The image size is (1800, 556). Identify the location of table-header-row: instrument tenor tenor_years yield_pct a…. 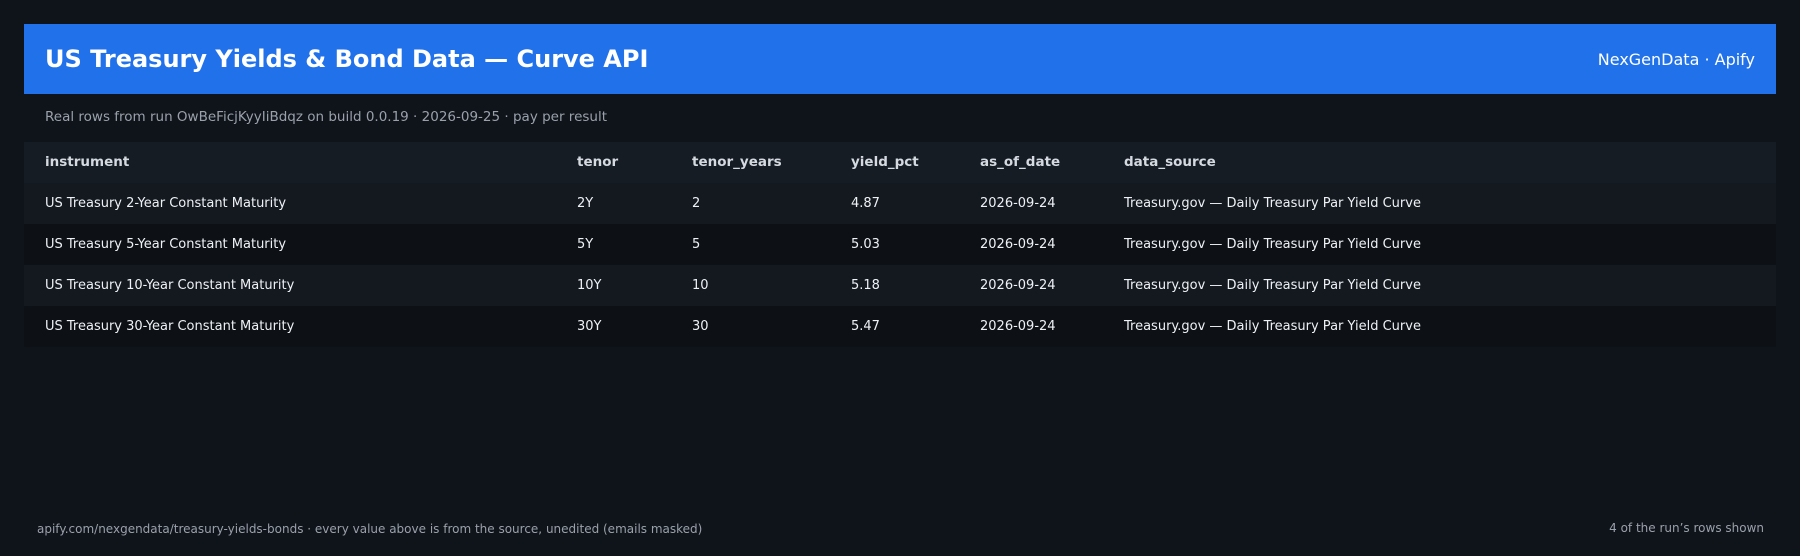
(900, 162).